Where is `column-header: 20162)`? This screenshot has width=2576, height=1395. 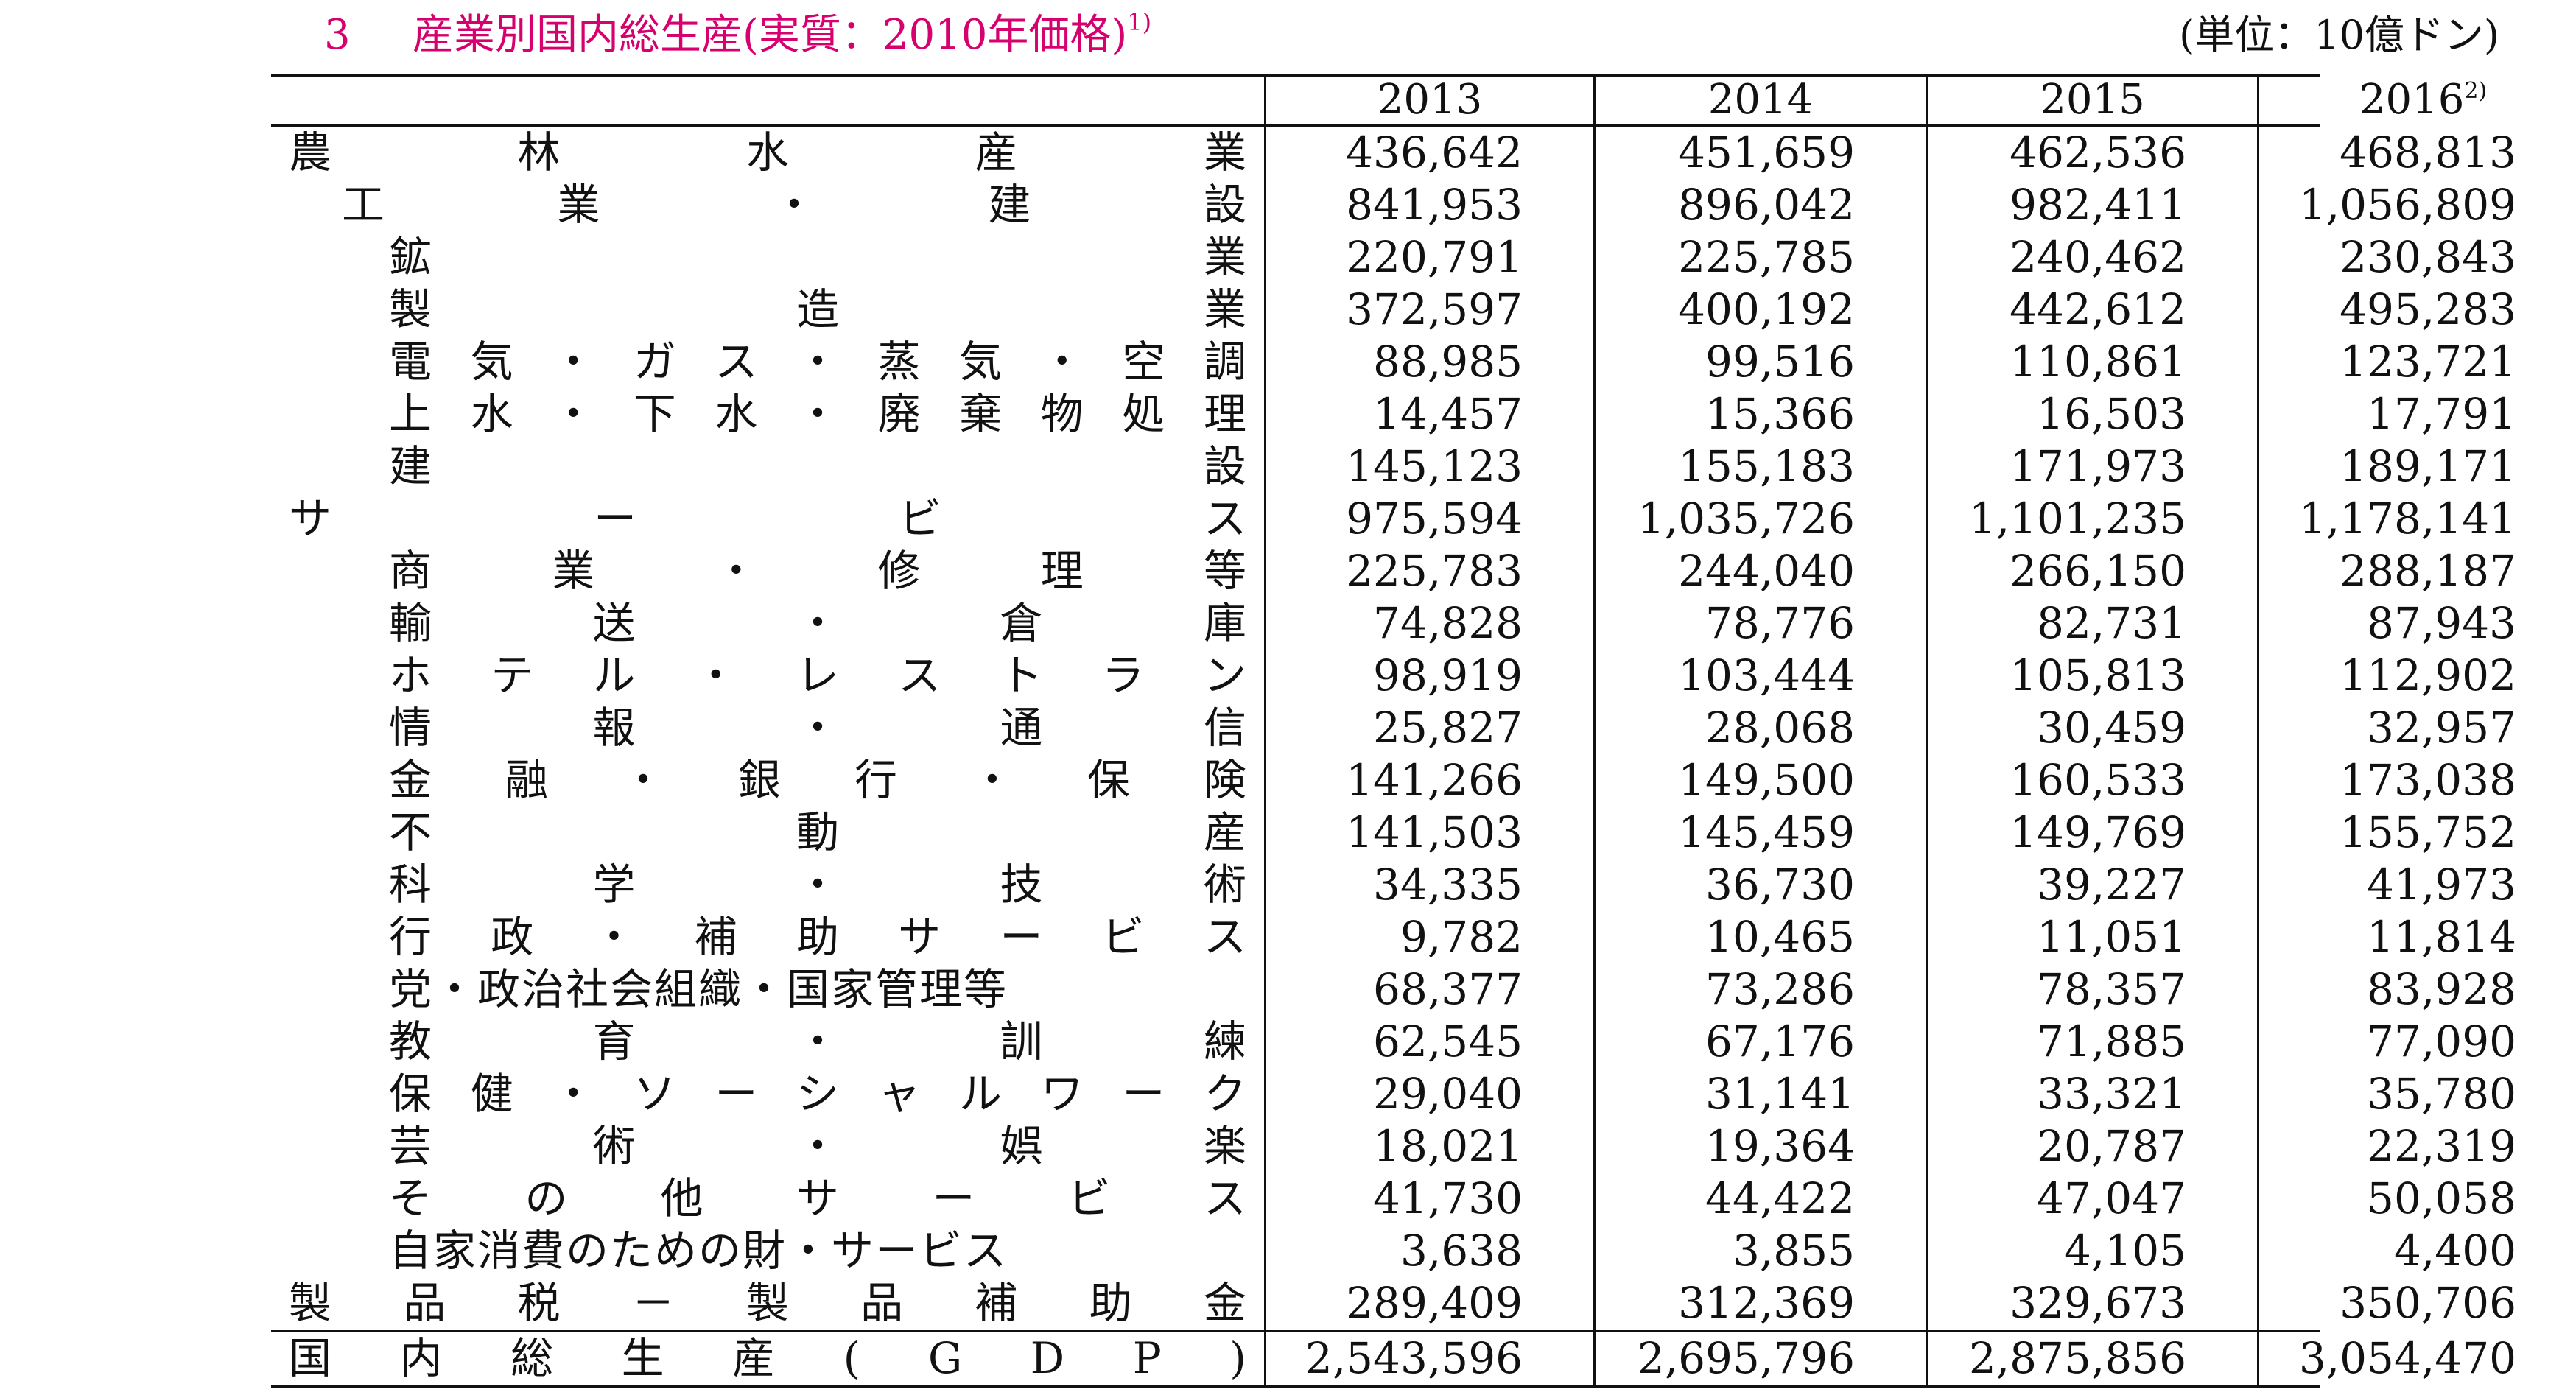
column-header: 20162) is located at coordinates (2416, 100).